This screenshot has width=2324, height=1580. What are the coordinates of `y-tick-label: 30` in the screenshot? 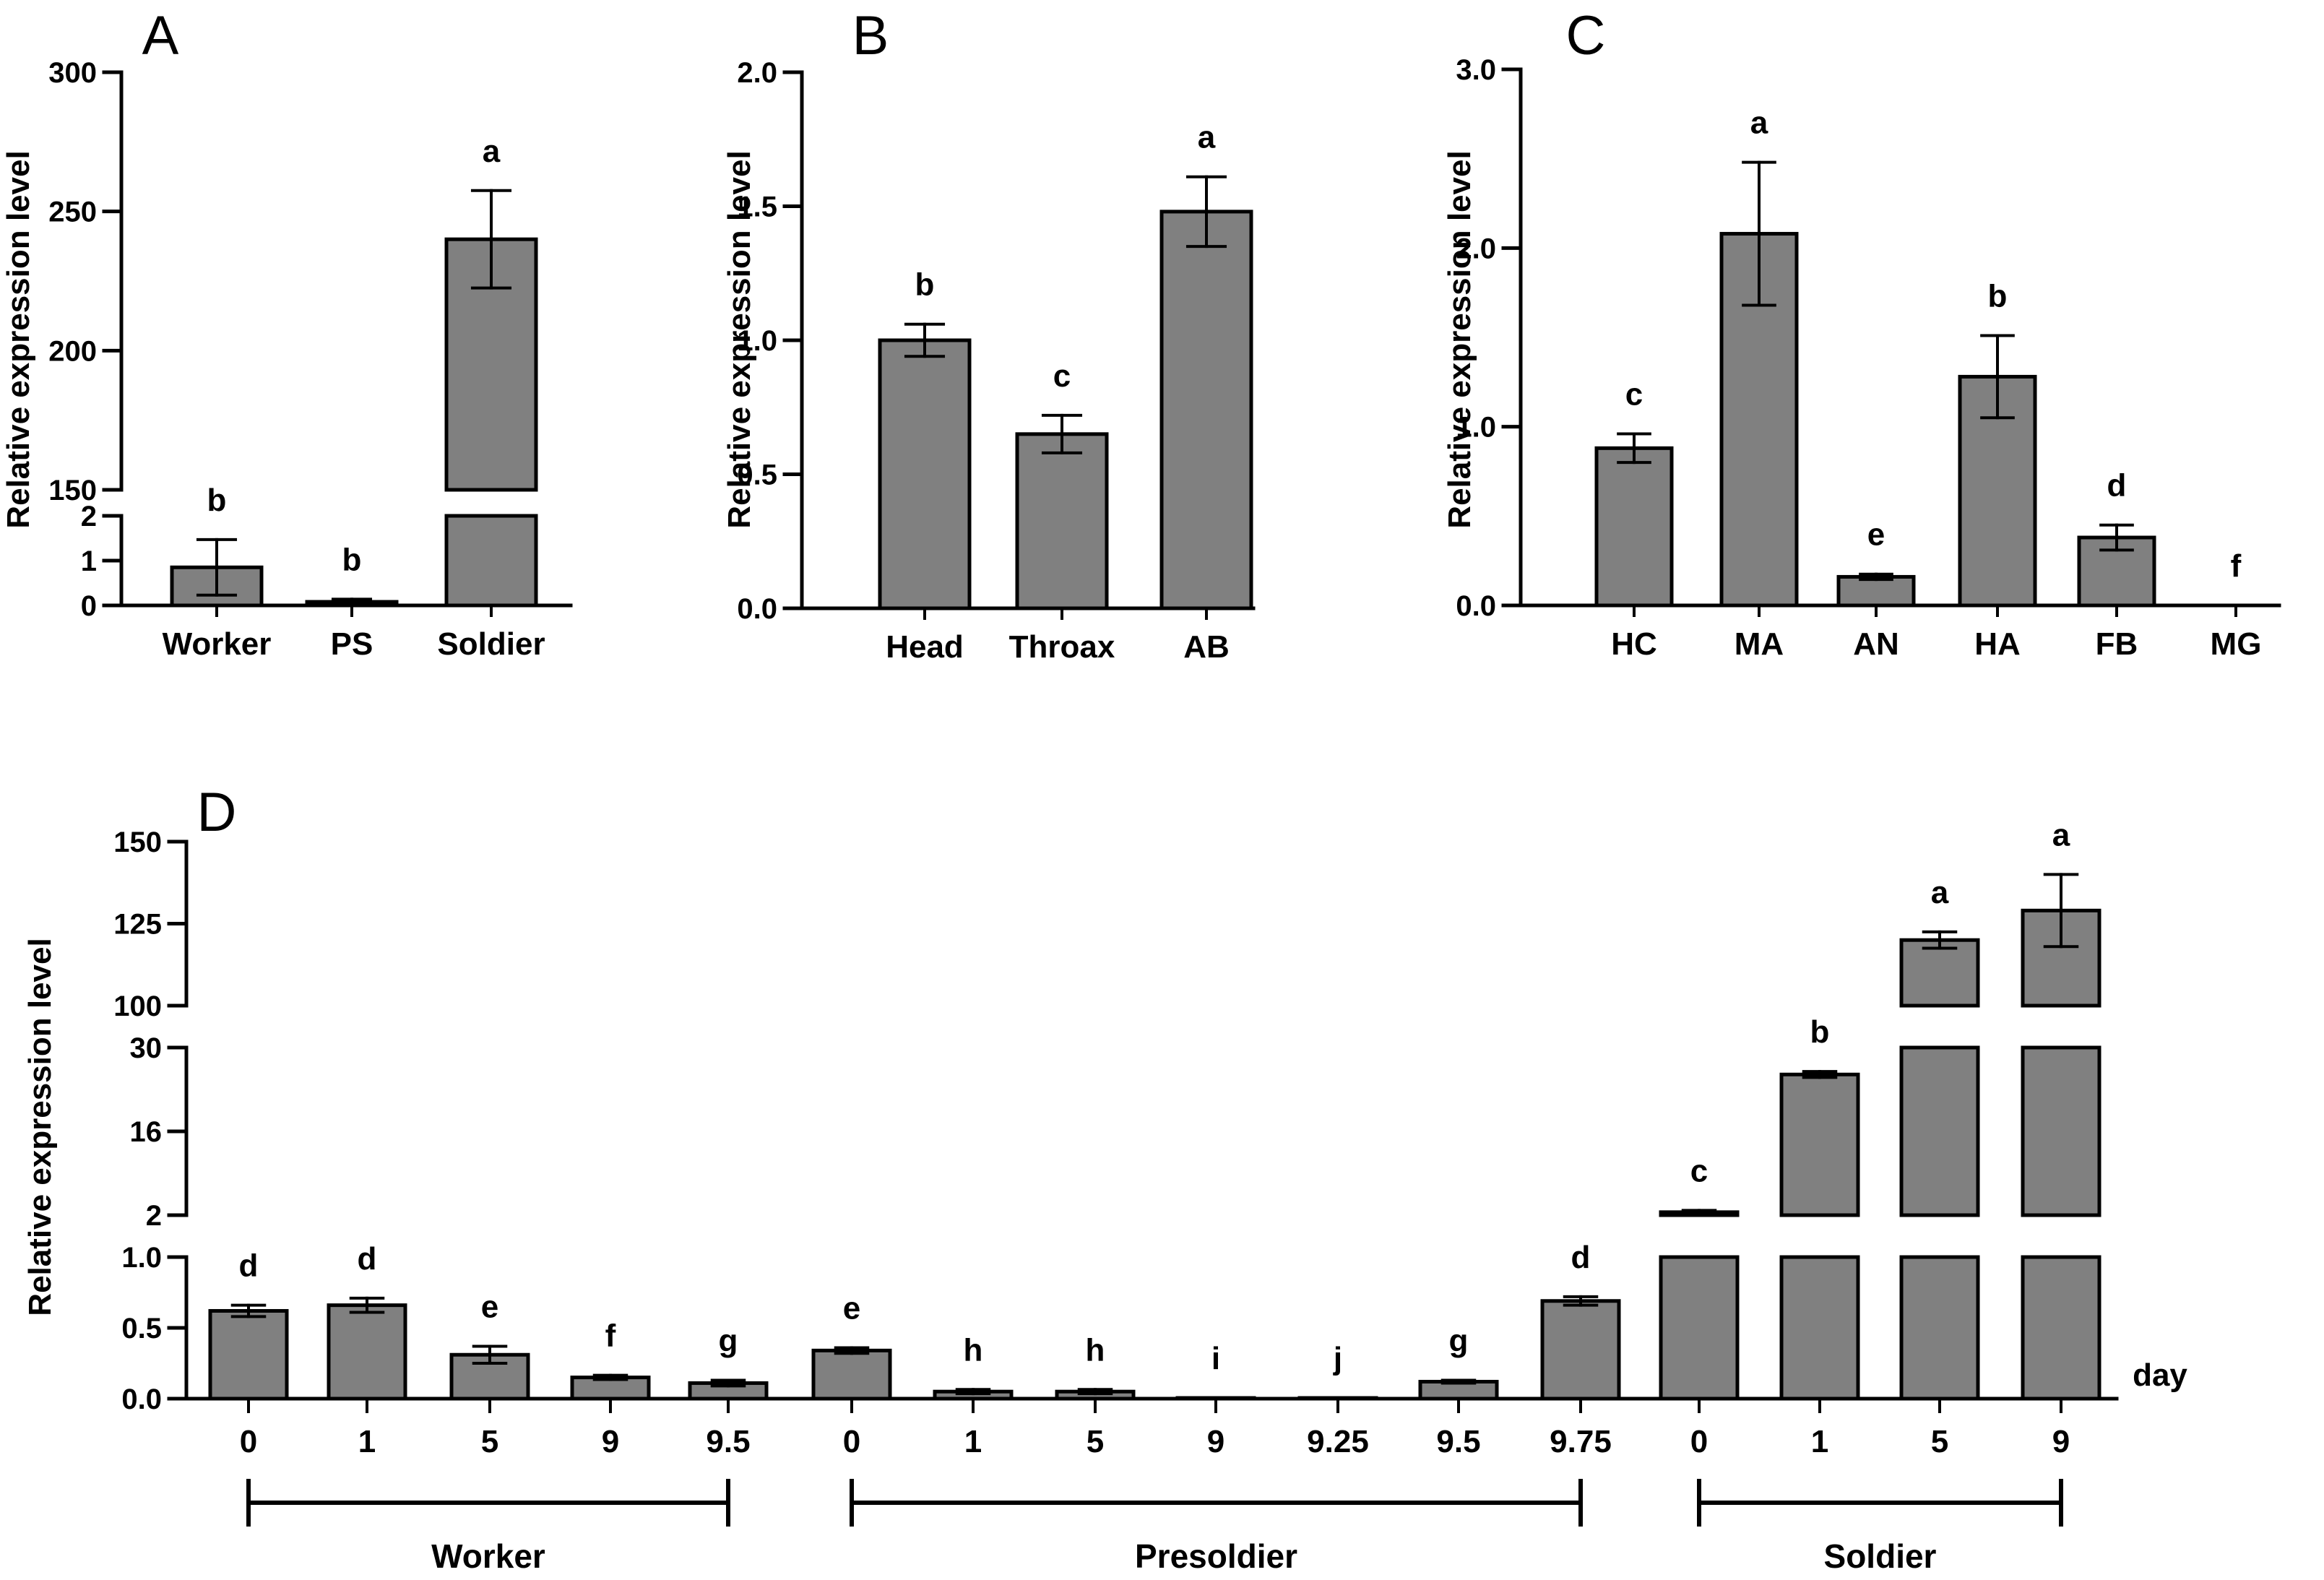 It's located at (146, 1048).